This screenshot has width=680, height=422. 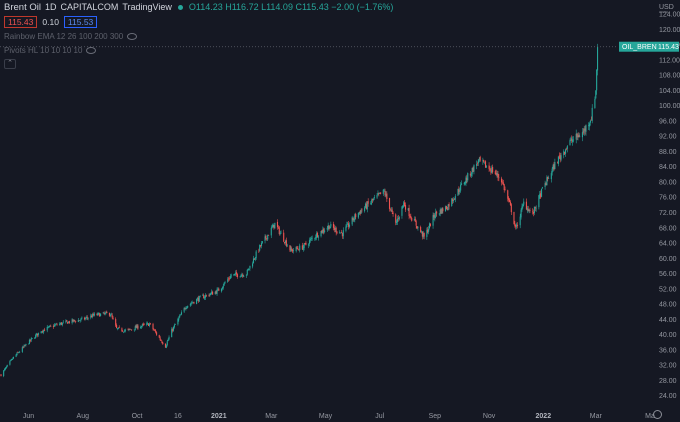 What do you see at coordinates (21, 22) in the screenshot?
I see `sell-button: 115.43` at bounding box center [21, 22].